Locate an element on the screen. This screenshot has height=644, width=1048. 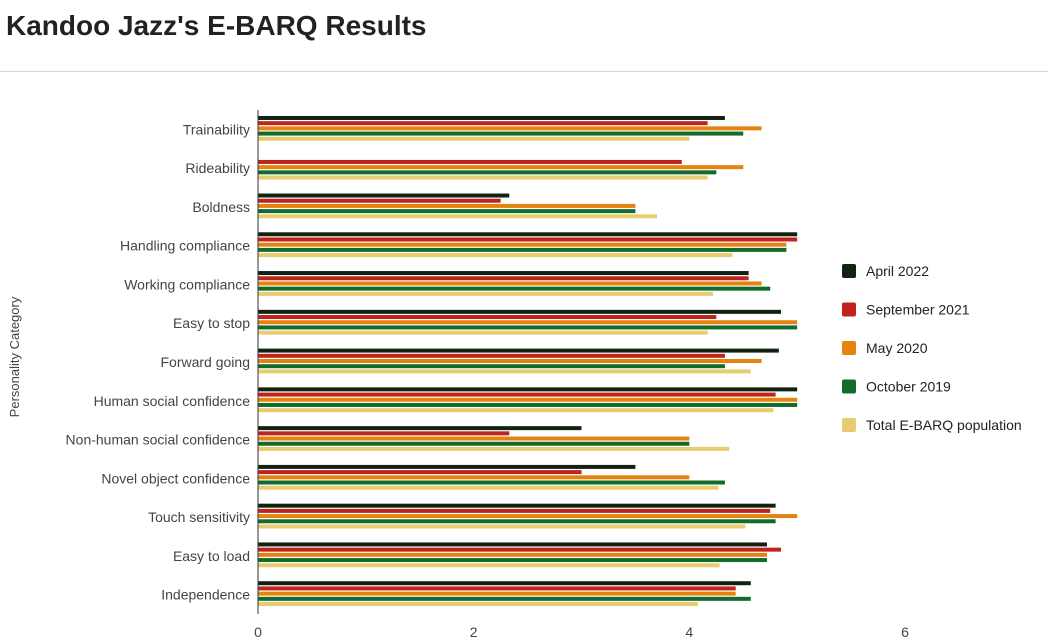
bar-easy-to-load-may-2020 is located at coordinates (512, 554).